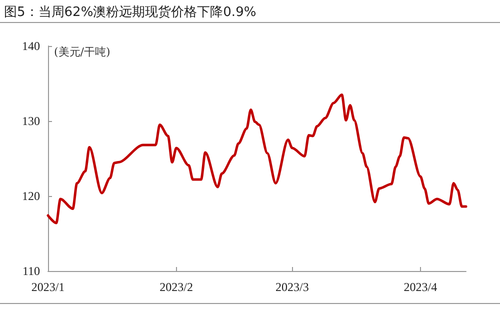  What do you see at coordinates (421, 287) in the screenshot?
I see `x-tick-label: 2023/4` at bounding box center [421, 287].